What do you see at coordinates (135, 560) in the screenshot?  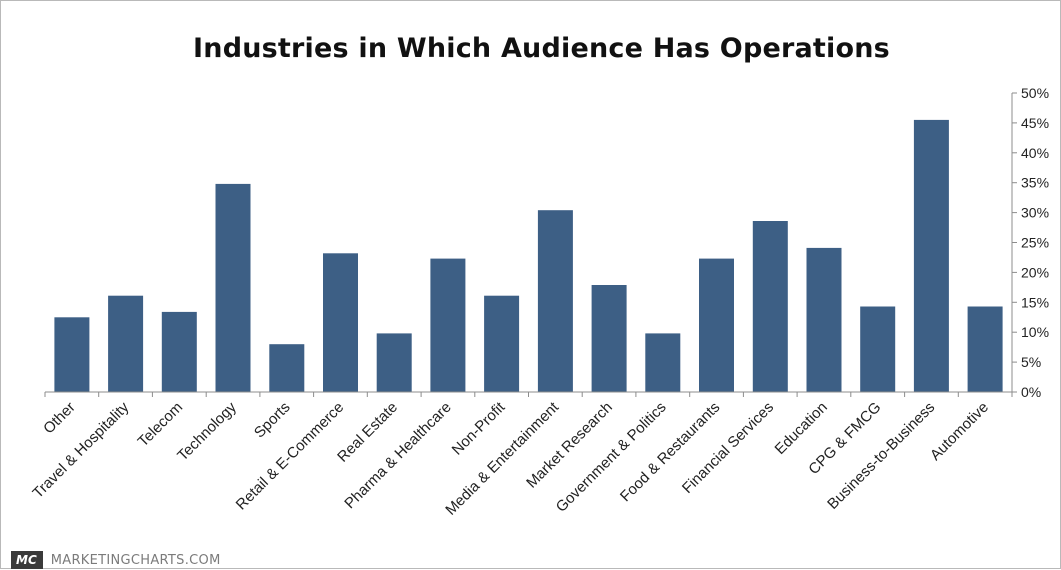 I see `source-brand: MARKETINGCHARTS.COM` at bounding box center [135, 560].